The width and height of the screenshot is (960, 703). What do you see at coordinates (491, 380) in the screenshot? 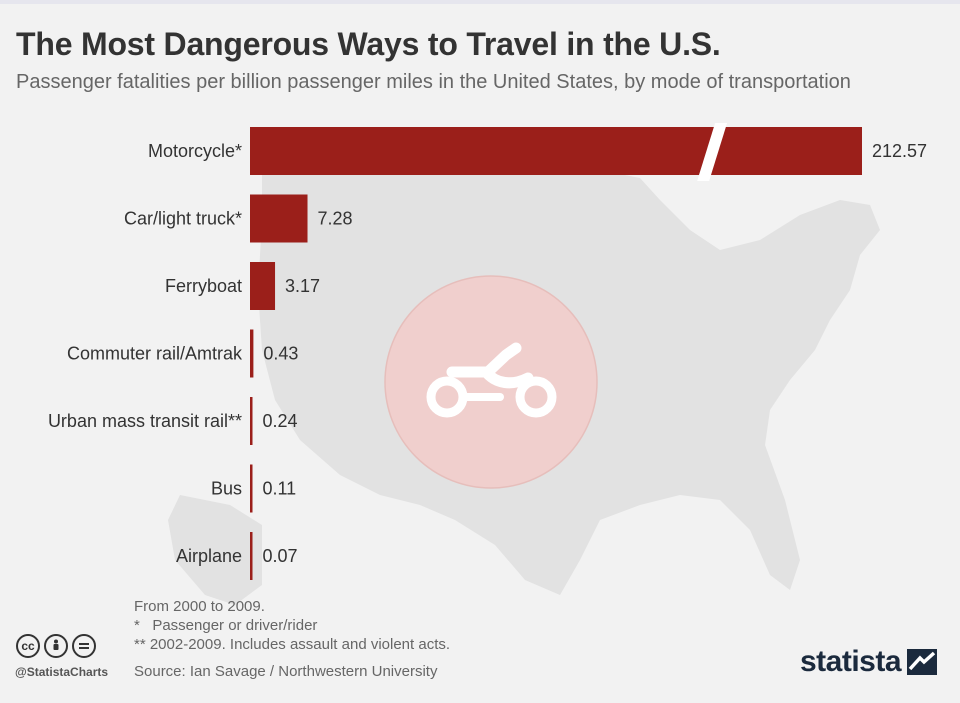
I see `motorcycle-icon` at bounding box center [491, 380].